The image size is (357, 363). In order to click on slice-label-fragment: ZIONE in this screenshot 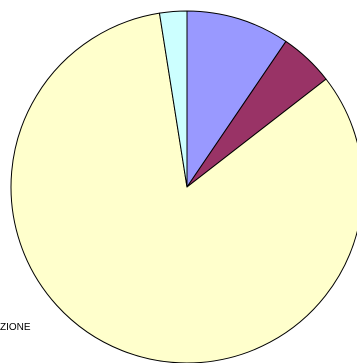, I will do `click(15, 327)`.